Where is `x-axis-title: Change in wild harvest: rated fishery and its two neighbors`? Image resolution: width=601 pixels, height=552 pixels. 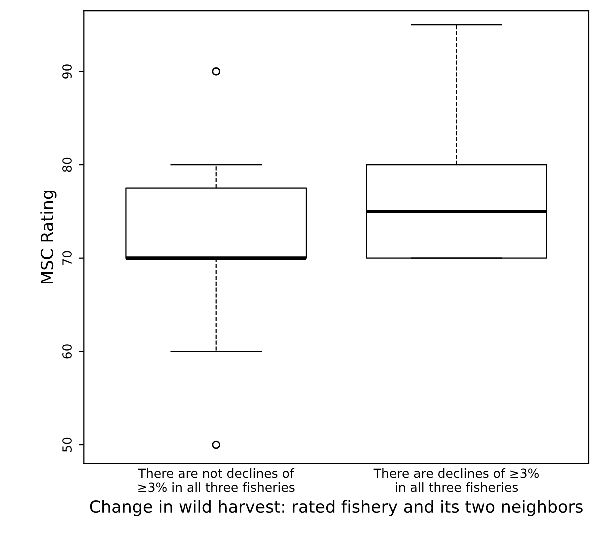 x-axis-title: Change in wild harvest: rated fishery and its two neighbors is located at coordinates (336, 508).